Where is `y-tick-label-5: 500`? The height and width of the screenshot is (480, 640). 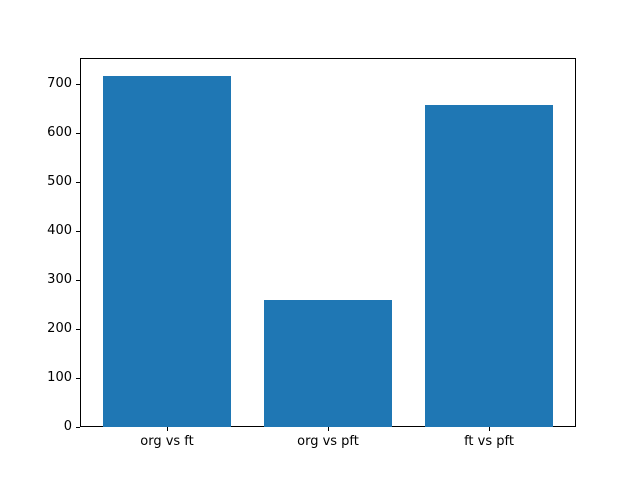
y-tick-label-5: 500 is located at coordinates (59, 181).